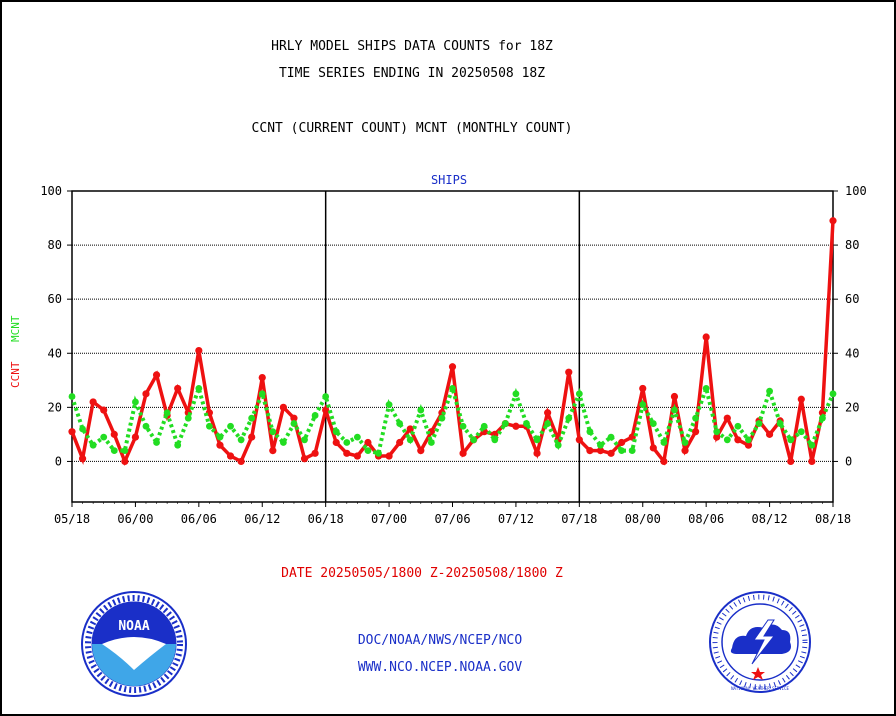  Describe the element at coordinates (440, 640) in the screenshot. I see `org-link: DOC/NOAA/NWS/NCEP/NCO` at that location.